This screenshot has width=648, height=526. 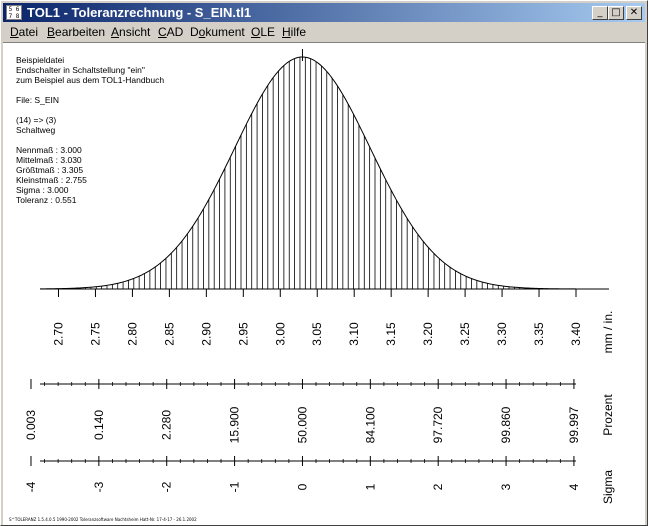 I want to click on info-line: File: S_EIN, so click(x=37, y=100).